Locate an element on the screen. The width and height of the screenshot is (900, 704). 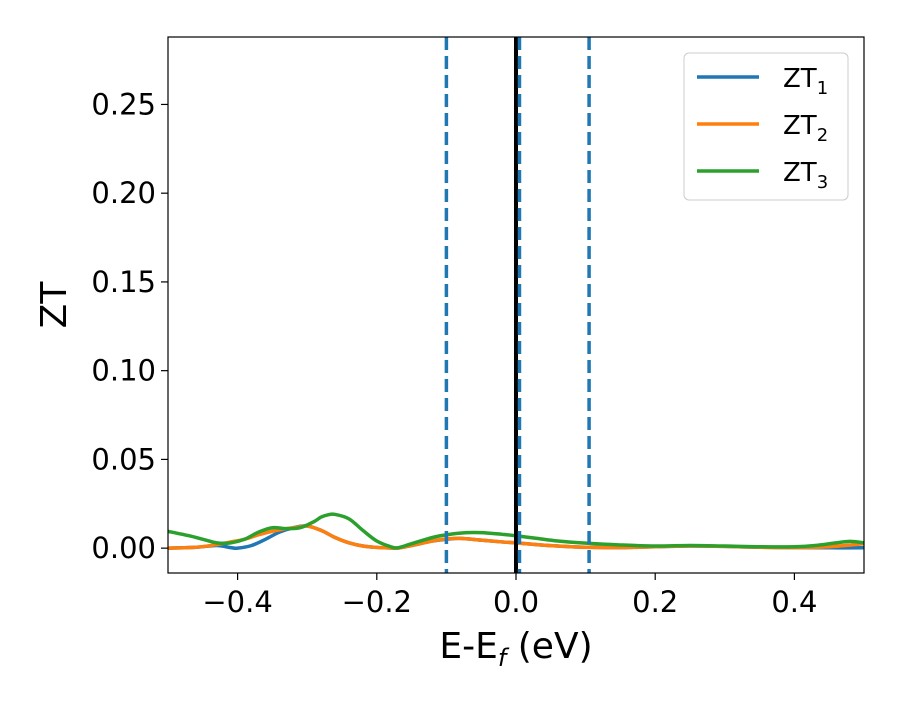
legend: ZT1 ZT2 ZT3 is located at coordinates (766, 126).